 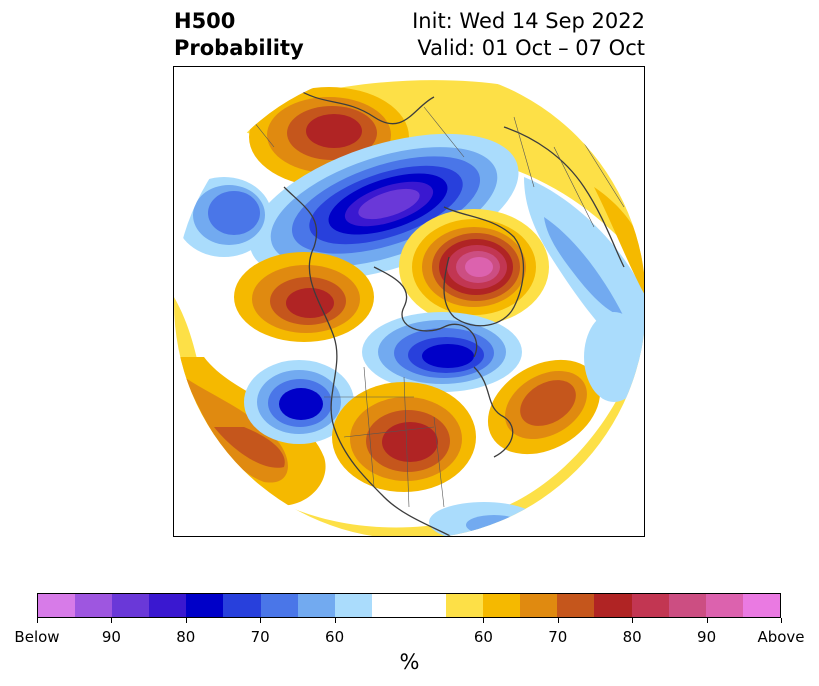 I want to click on init-date: Init: Wed 14 Sep 2022, so click(x=528, y=21).